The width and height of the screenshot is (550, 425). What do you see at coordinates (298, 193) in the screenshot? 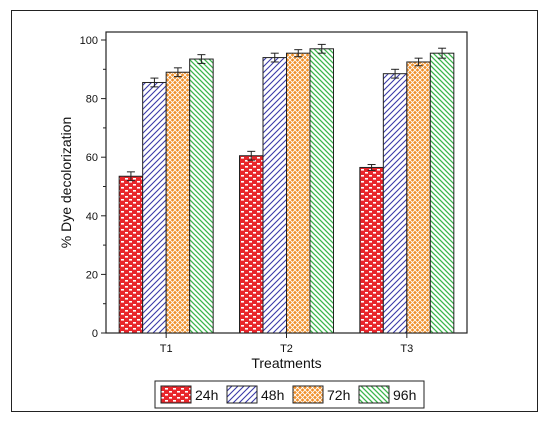
I see `bar-72h-T2` at bounding box center [298, 193].